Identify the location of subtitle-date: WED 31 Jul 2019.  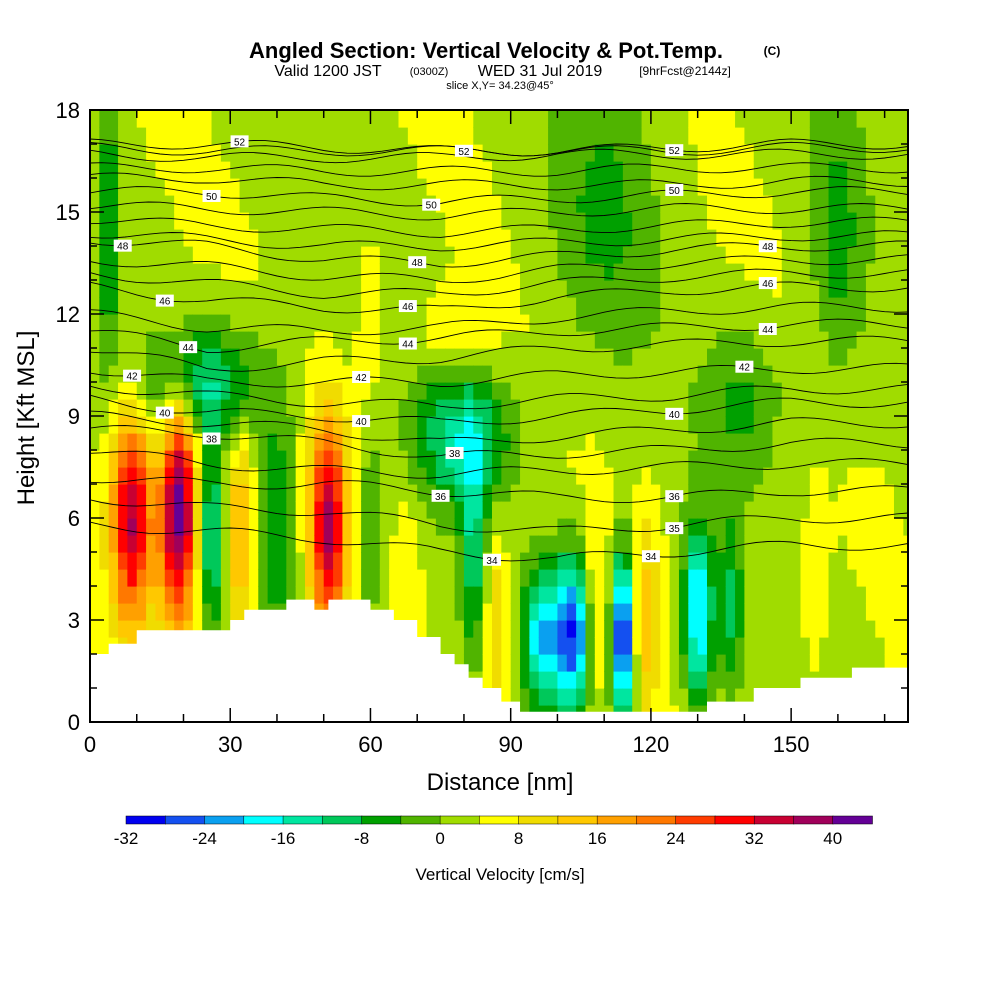
(540, 71).